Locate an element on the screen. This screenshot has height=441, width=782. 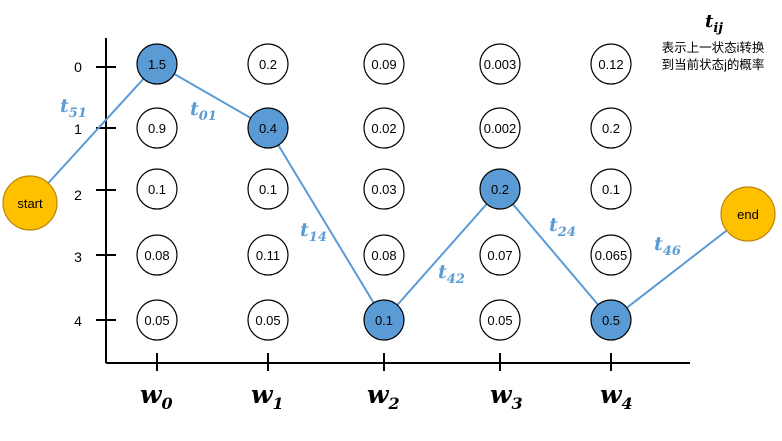
state-label-2: 2 is located at coordinates (78, 195).